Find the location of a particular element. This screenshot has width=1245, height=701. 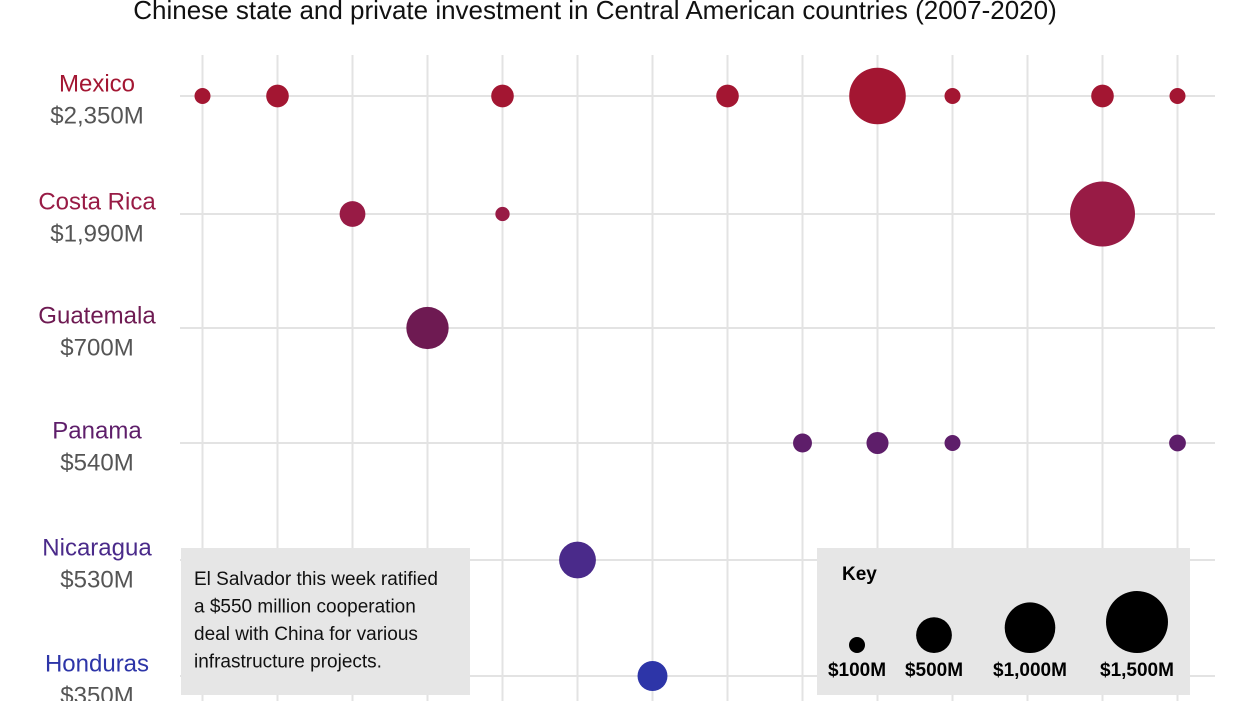

annotation-line: deal with China for various is located at coordinates (306, 634).